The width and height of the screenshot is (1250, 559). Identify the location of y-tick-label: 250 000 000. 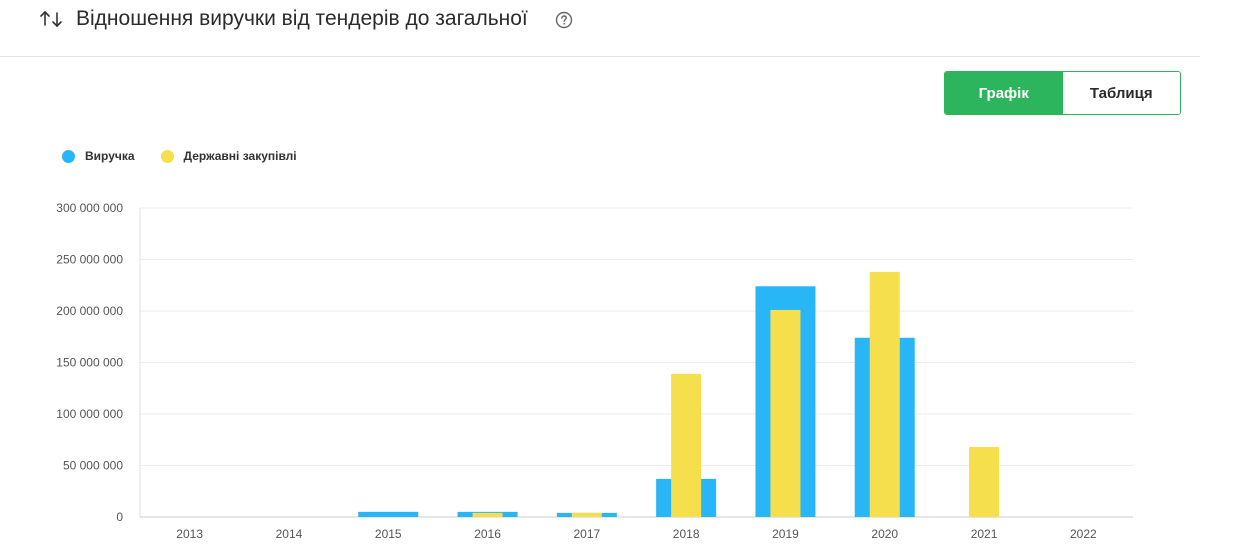
(89, 260).